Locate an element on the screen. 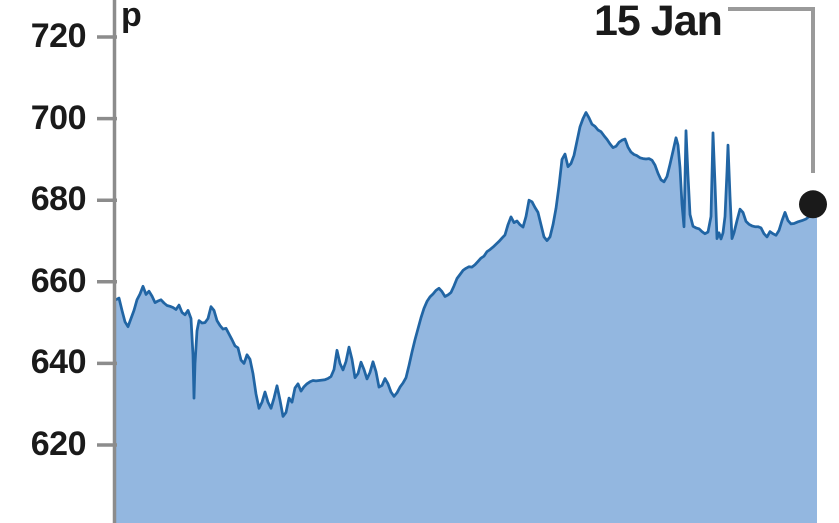 The height and width of the screenshot is (523, 839). y-tick-label: 660 is located at coordinates (58, 280).